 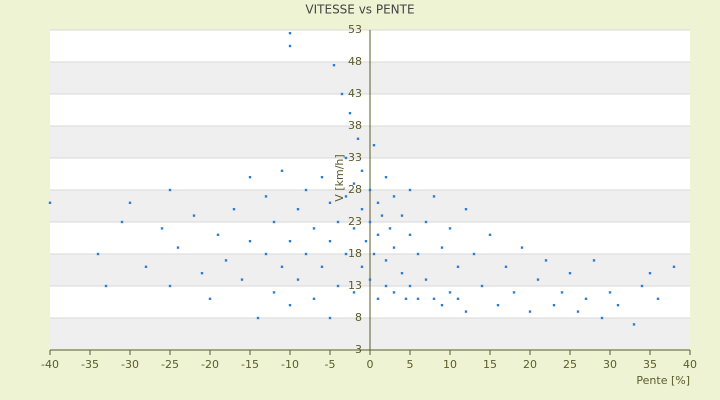 What do you see at coordinates (250, 364) in the screenshot?
I see `x-tick-label: -15` at bounding box center [250, 364].